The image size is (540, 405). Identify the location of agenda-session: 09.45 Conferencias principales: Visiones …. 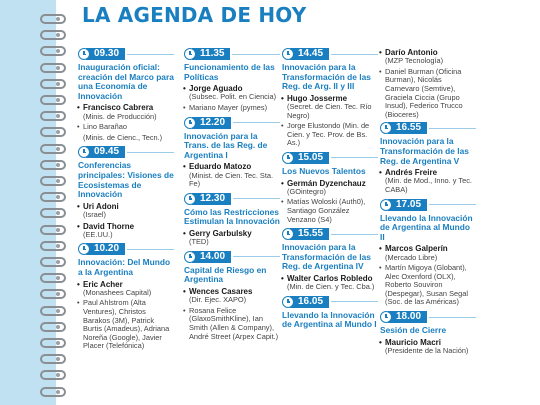
(125, 192).